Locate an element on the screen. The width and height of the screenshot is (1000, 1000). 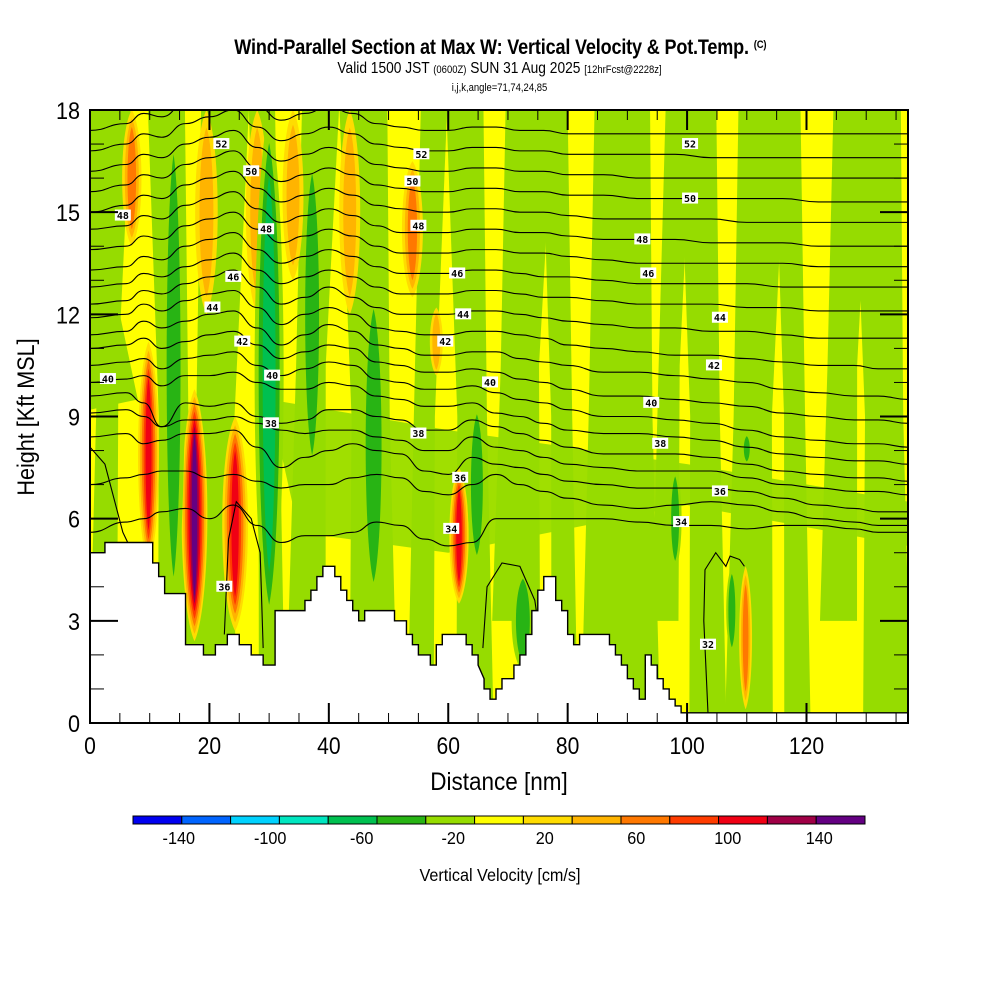
colorbar-tick-labels: -140 -100 -60 -20 20 60 100 140 is located at coordinates (498, 838).